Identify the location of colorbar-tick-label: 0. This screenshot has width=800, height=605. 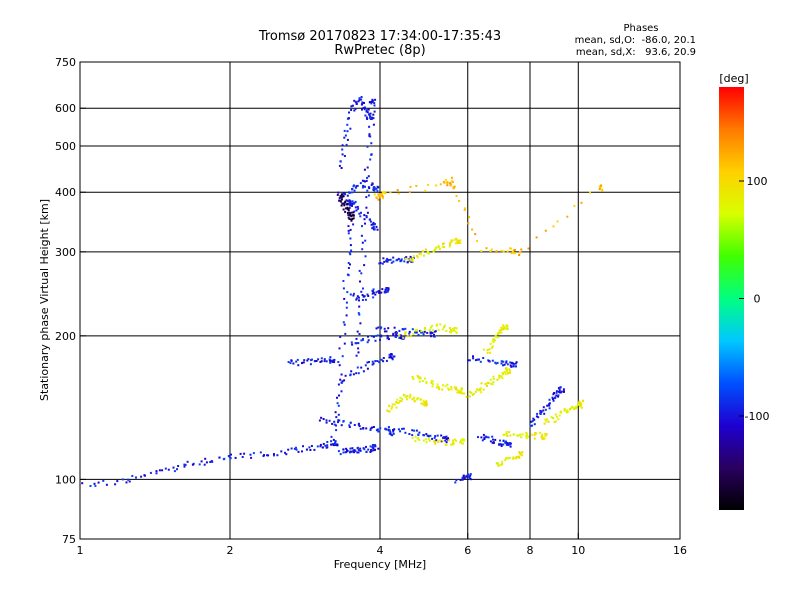
(757, 299).